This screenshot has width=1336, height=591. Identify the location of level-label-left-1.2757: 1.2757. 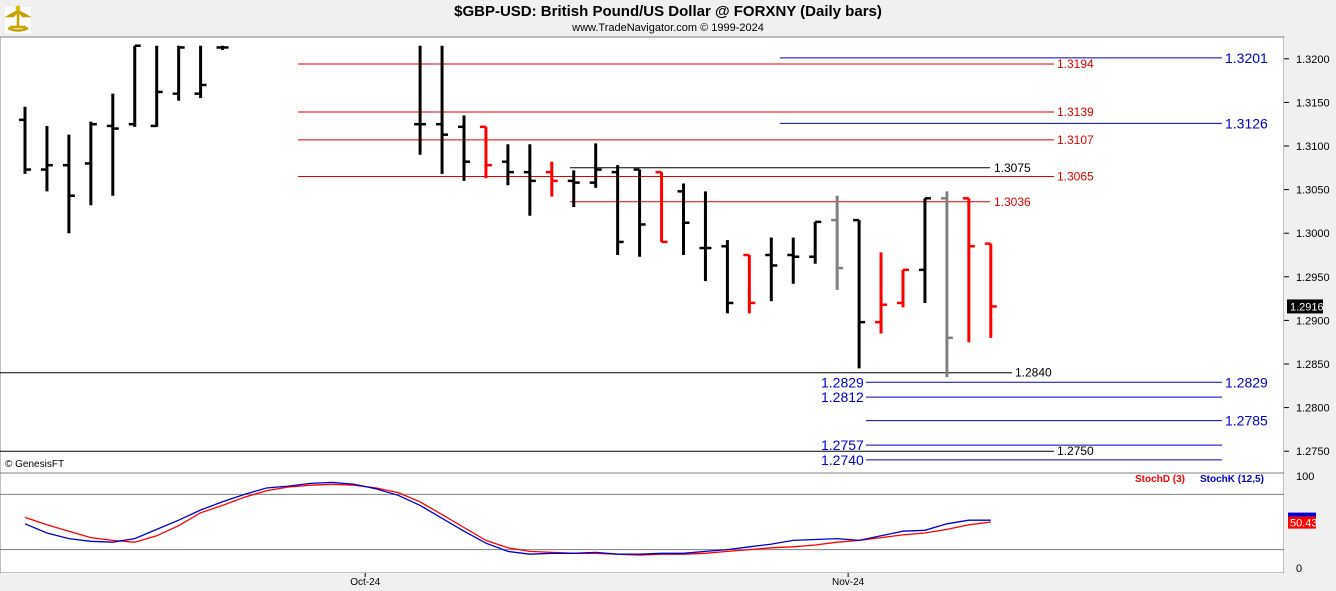
(842, 445).